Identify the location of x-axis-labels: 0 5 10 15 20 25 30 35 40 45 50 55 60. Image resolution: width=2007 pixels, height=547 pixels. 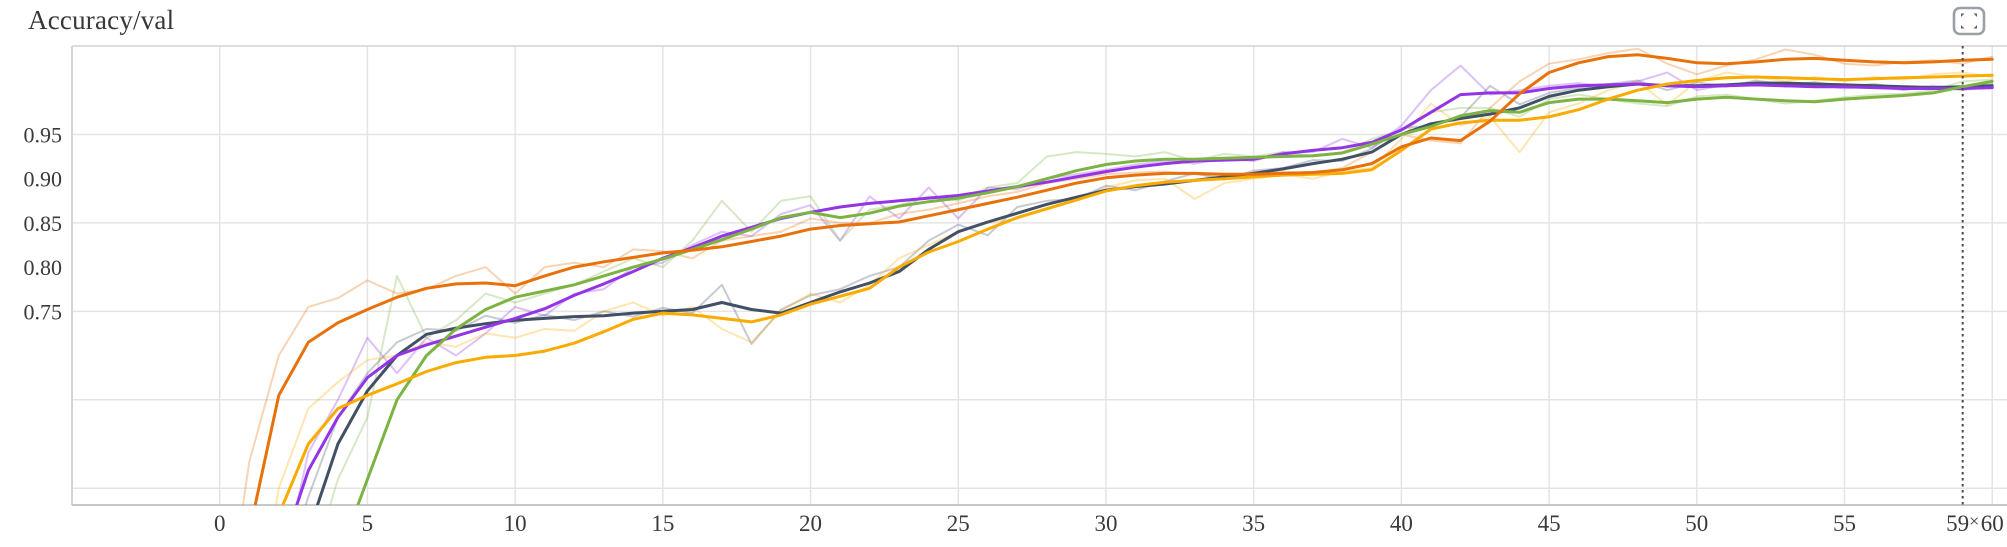
(1109, 523).